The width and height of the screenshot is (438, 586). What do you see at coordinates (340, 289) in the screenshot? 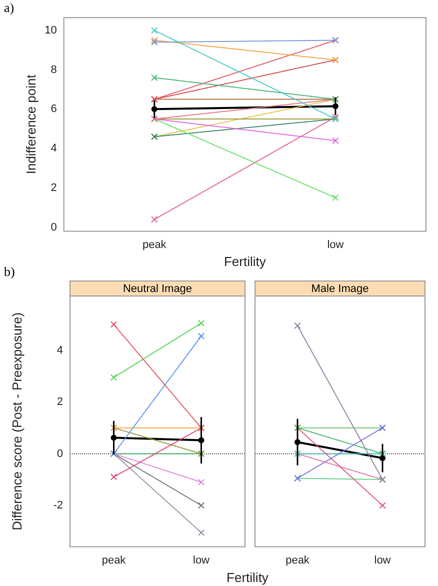
I see `chart-subtitle: Male Image` at bounding box center [340, 289].